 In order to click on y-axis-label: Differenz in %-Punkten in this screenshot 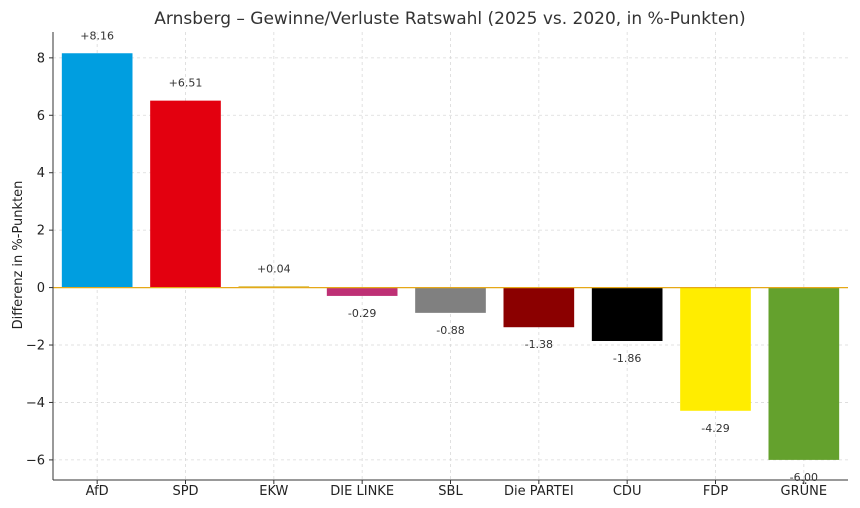, I will do `click(18, 255)`.